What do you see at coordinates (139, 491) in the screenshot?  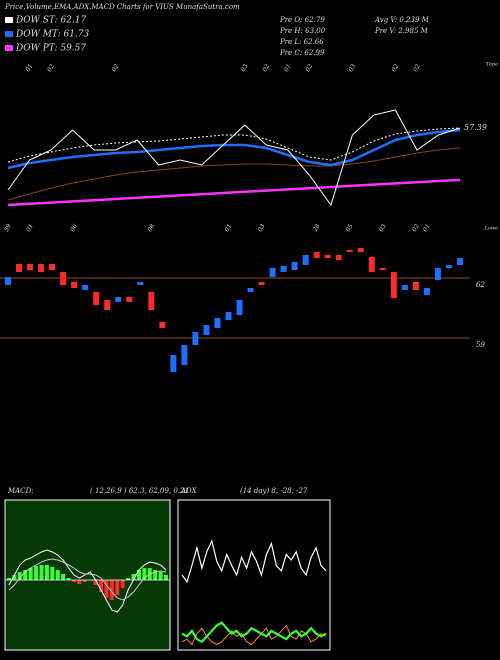 I see `panel-subtitle: ( 12,26,9 ) 62.3, 62.09, 0.21` at bounding box center [139, 491].